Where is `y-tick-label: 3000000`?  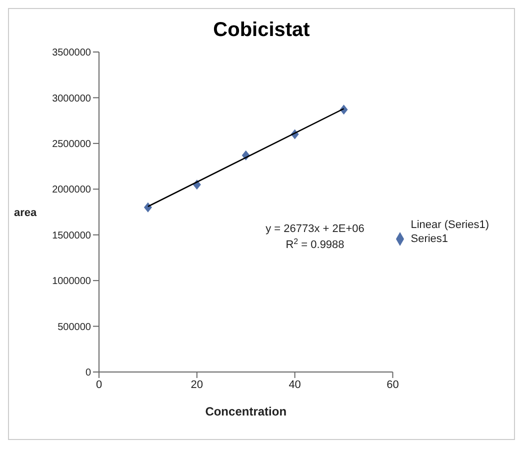 y-tick-label: 3000000 is located at coordinates (72, 98).